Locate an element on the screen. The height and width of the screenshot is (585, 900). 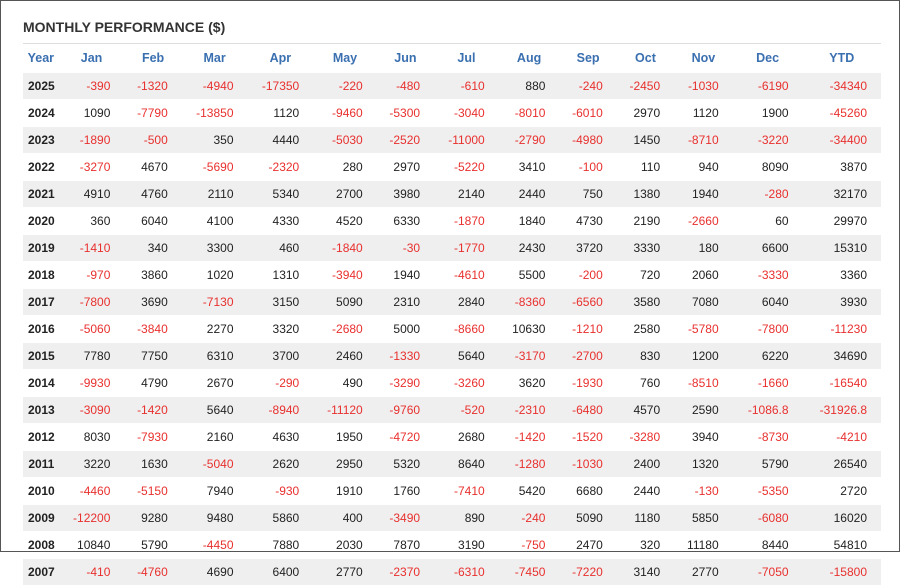
value-cell: -7800 is located at coordinates (92, 302).